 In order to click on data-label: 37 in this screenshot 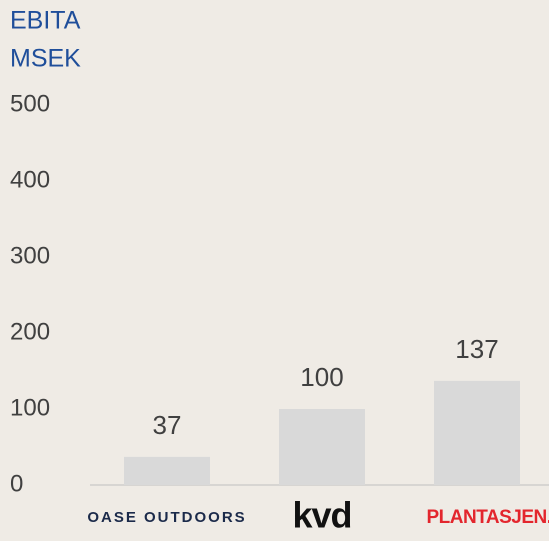, I will do `click(167, 425)`.